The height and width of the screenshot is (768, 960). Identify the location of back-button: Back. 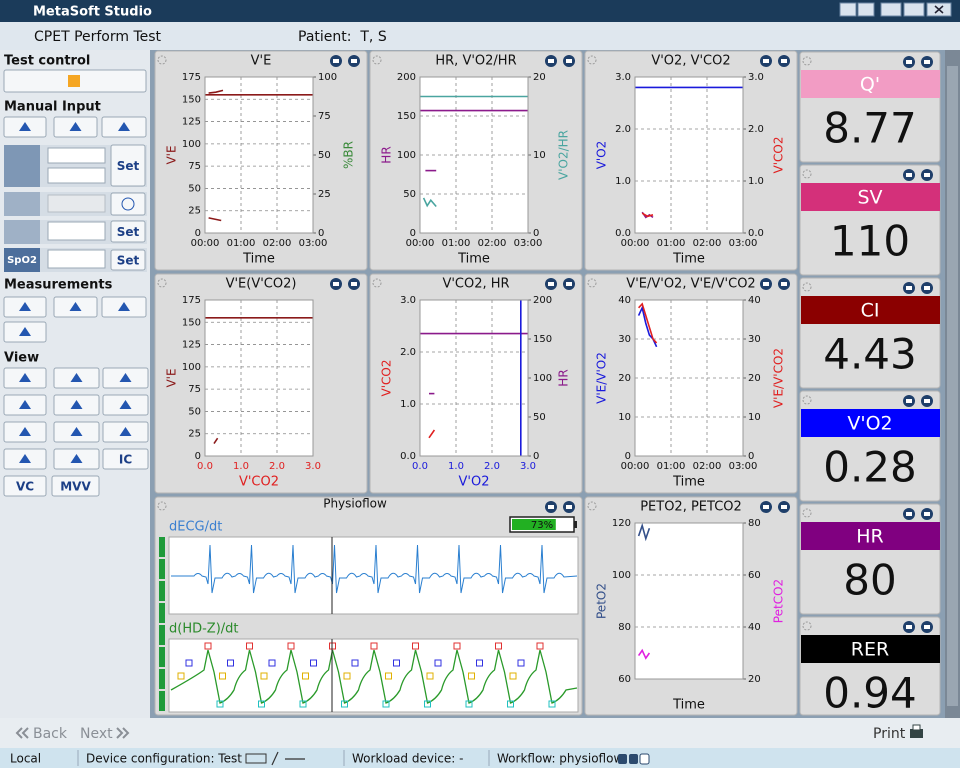
(50, 734).